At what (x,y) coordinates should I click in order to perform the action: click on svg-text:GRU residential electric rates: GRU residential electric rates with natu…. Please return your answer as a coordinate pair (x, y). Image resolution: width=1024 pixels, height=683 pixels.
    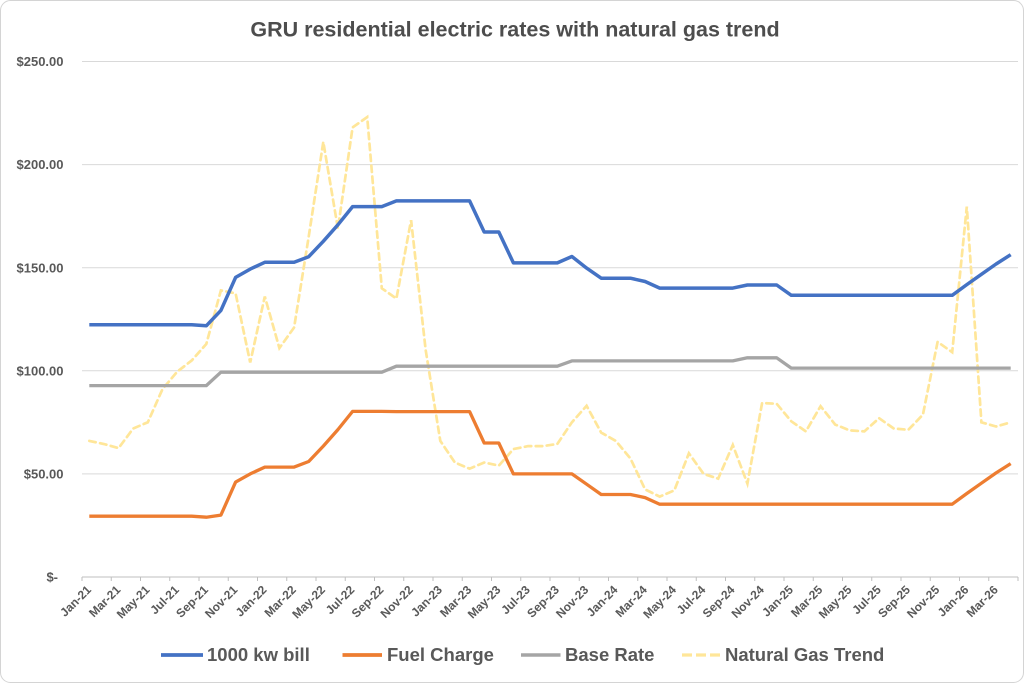
    Looking at the image, I should click on (514, 30).